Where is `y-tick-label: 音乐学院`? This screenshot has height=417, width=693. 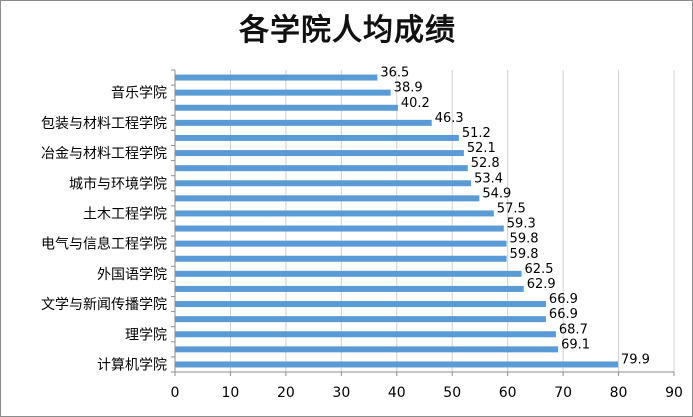 y-tick-label: 音乐学院 is located at coordinates (139, 93).